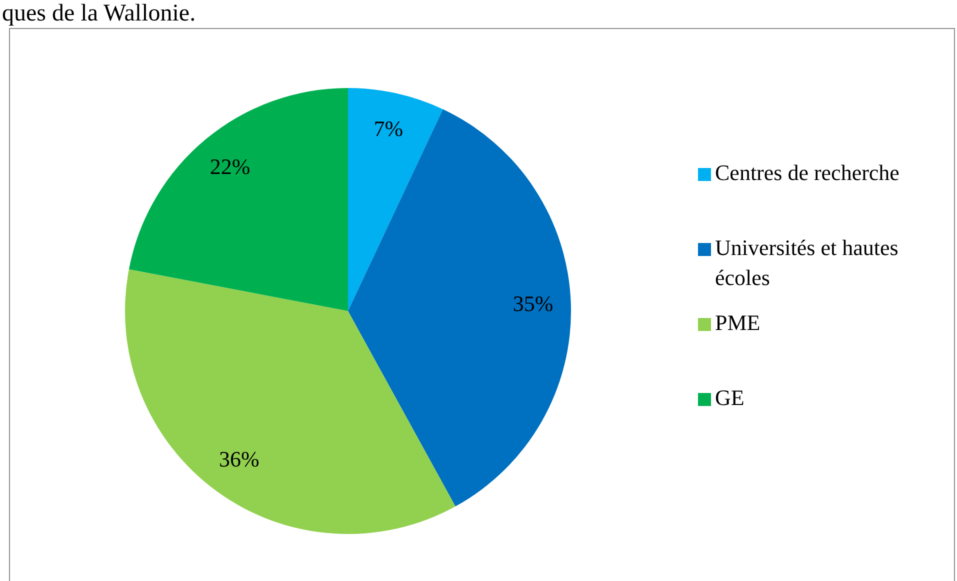 The height and width of the screenshot is (581, 957). What do you see at coordinates (533, 303) in the screenshot?
I see `data-label: 35%` at bounding box center [533, 303].